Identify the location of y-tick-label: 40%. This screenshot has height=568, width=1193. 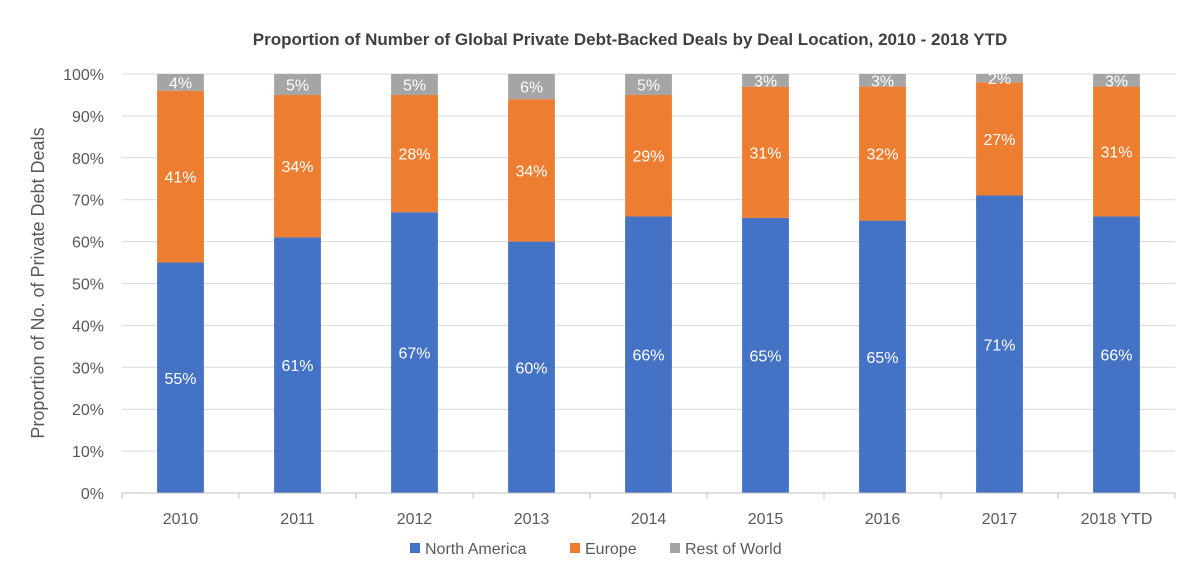
(88, 326).